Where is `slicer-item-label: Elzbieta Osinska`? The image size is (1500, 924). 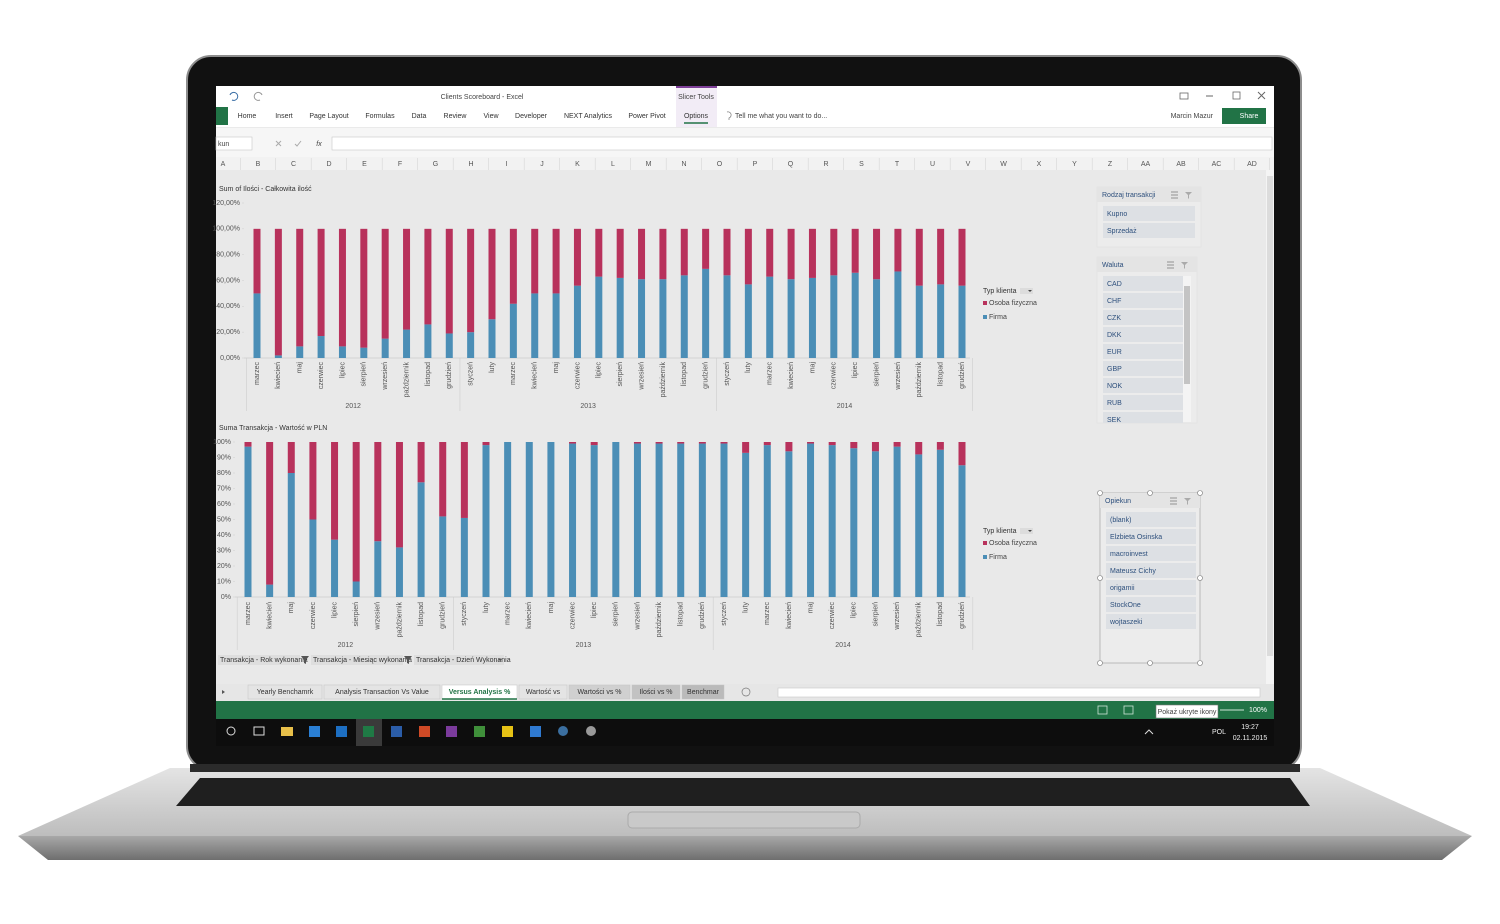 slicer-item-label: Elzbieta Osinska is located at coordinates (1136, 537).